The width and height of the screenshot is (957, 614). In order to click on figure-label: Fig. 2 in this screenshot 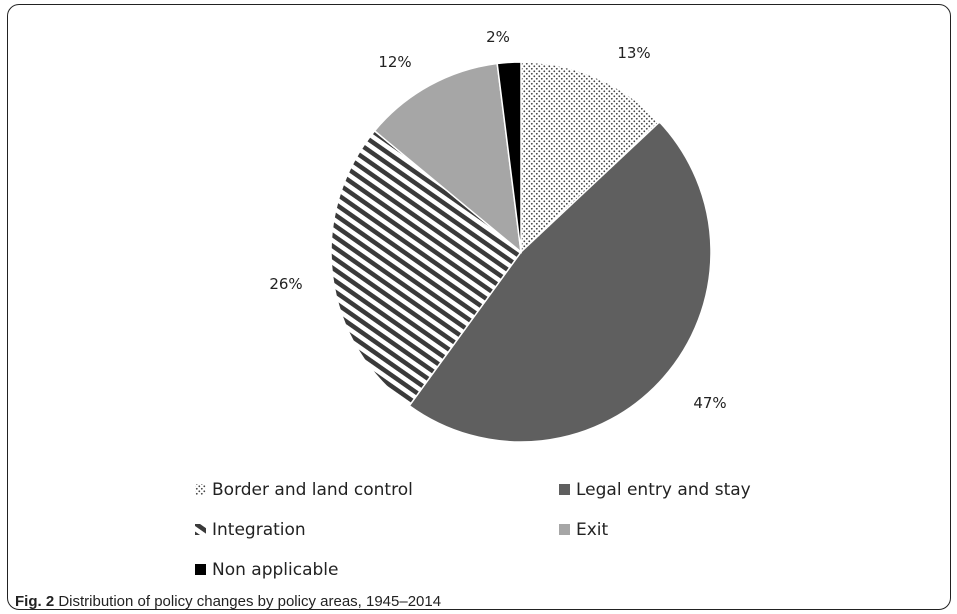, I will do `click(35, 601)`.